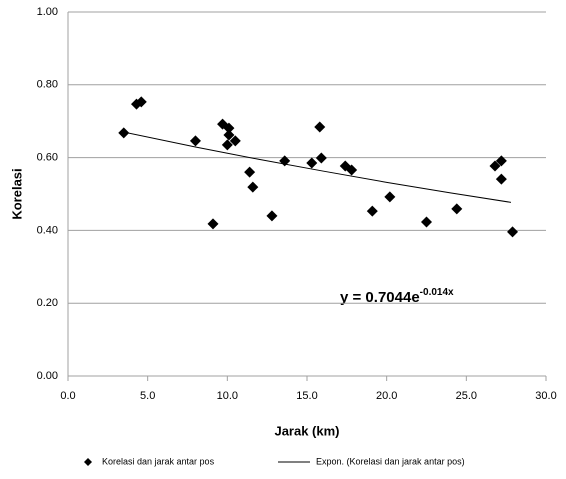 Image resolution: width=566 pixels, height=479 pixels. What do you see at coordinates (88, 462) in the screenshot?
I see `legend-marker` at bounding box center [88, 462].